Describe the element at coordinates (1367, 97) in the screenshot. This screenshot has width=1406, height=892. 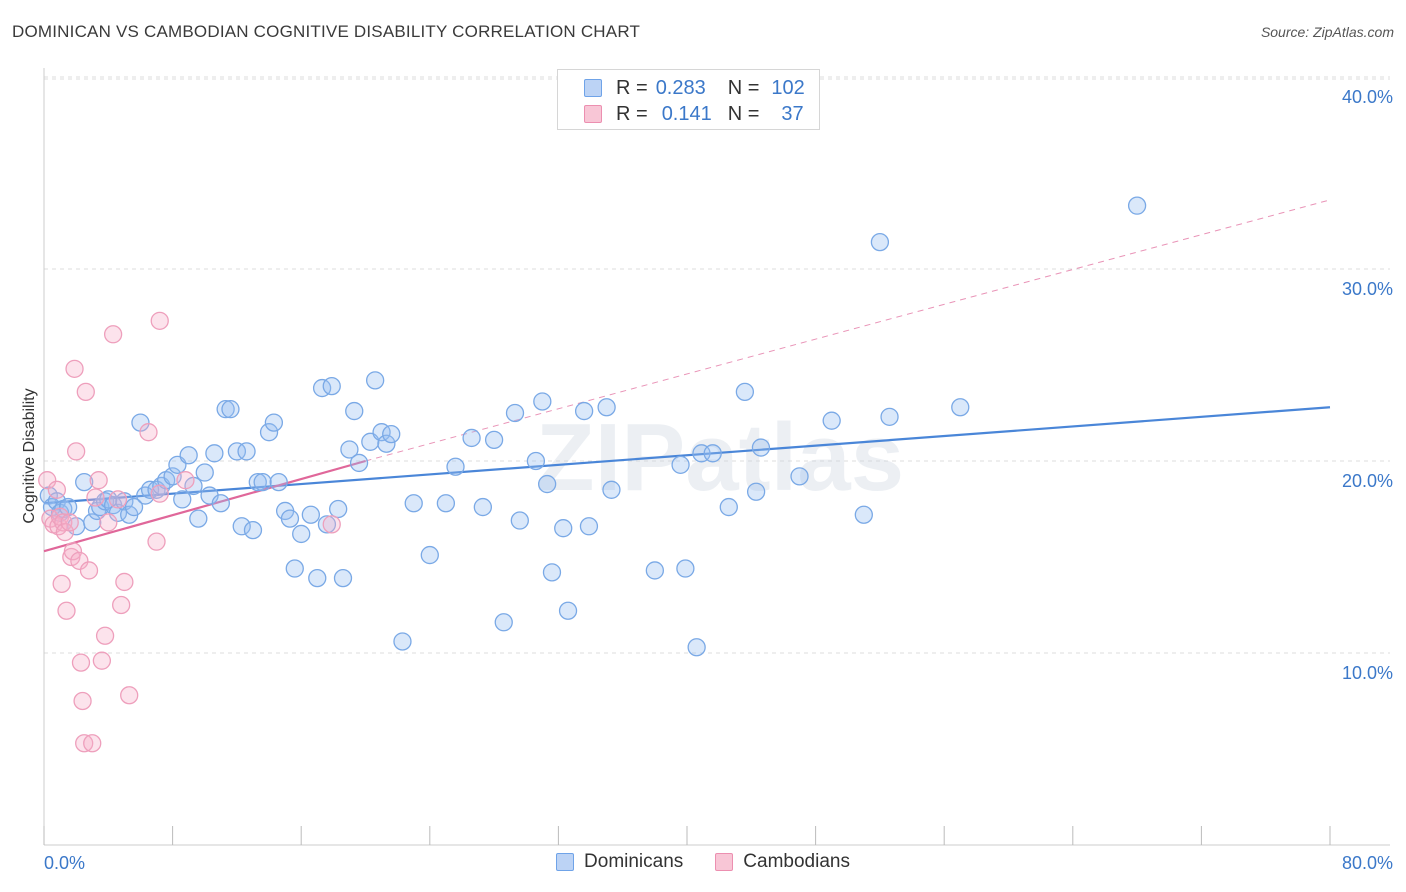
I see `y-tick-label: 40.0%` at that location.